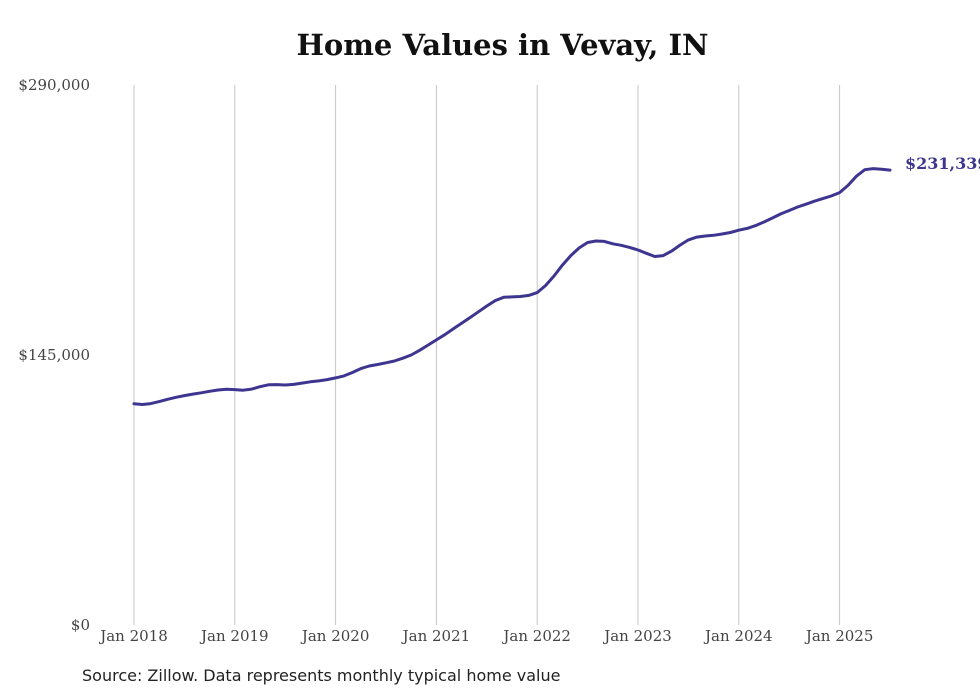  What do you see at coordinates (502, 45) in the screenshot?
I see `chart-title: Home Values in Vevay, IN` at bounding box center [502, 45].